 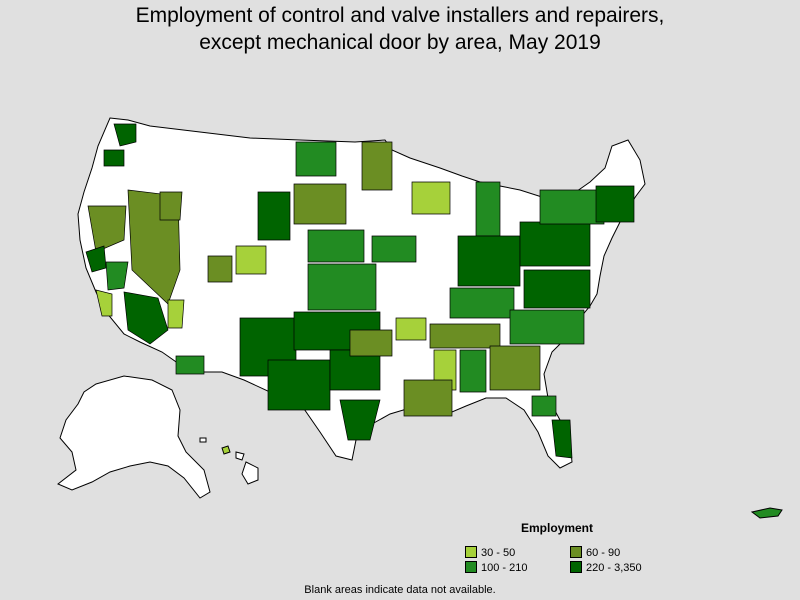 What do you see at coordinates (274, 216) in the screenshot?
I see `region-wyoming` at bounding box center [274, 216].